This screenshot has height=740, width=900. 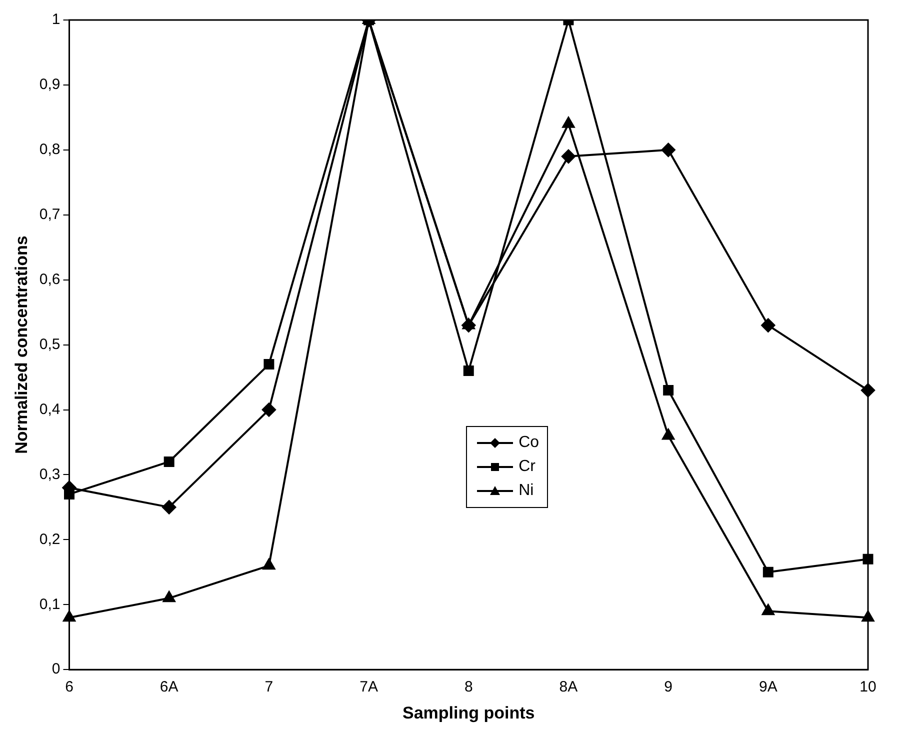 I want to click on y-tick-label: 0, so click(x=56, y=669).